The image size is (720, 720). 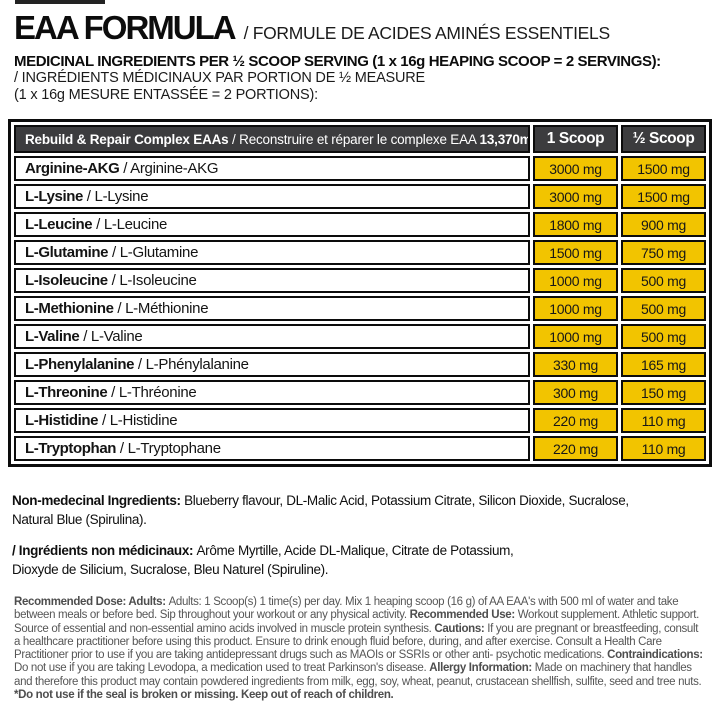 I want to click on ingredient-name-cell: L-Valine / L-Valine, so click(x=272, y=336).